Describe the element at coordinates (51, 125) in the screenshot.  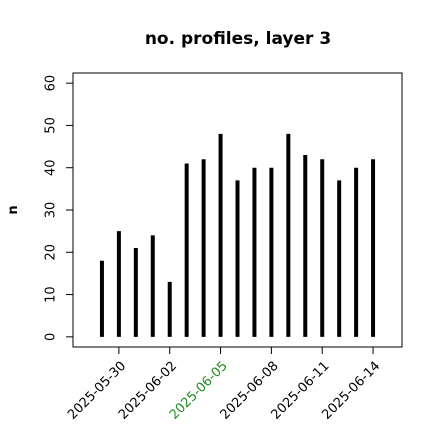
I see `y-tick-label: 50` at that location.